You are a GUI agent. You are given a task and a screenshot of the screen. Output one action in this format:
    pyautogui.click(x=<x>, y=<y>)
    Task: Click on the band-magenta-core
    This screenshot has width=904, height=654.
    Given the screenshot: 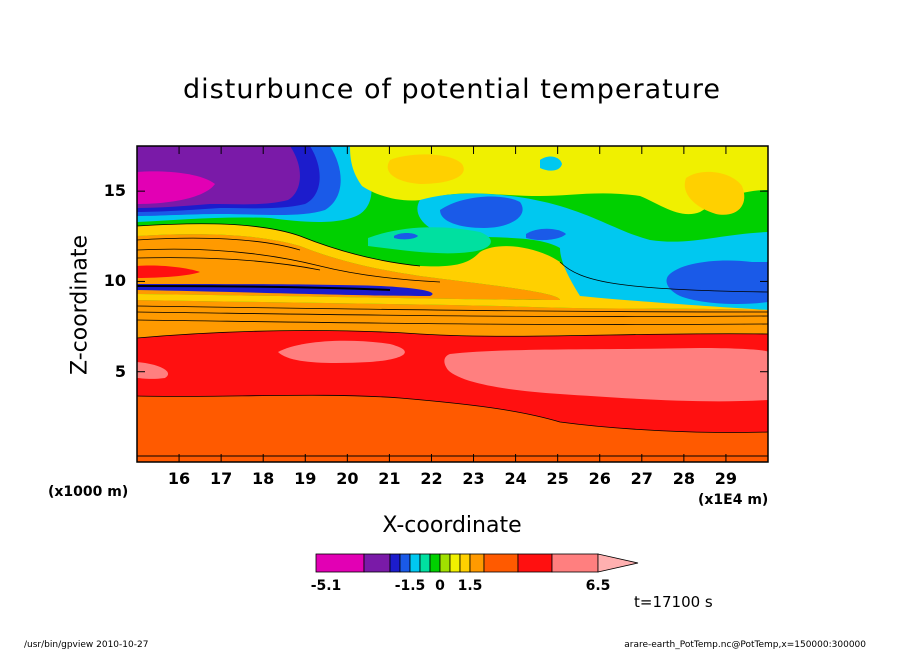 What is the action you would take?
    pyautogui.click(x=176, y=187)
    